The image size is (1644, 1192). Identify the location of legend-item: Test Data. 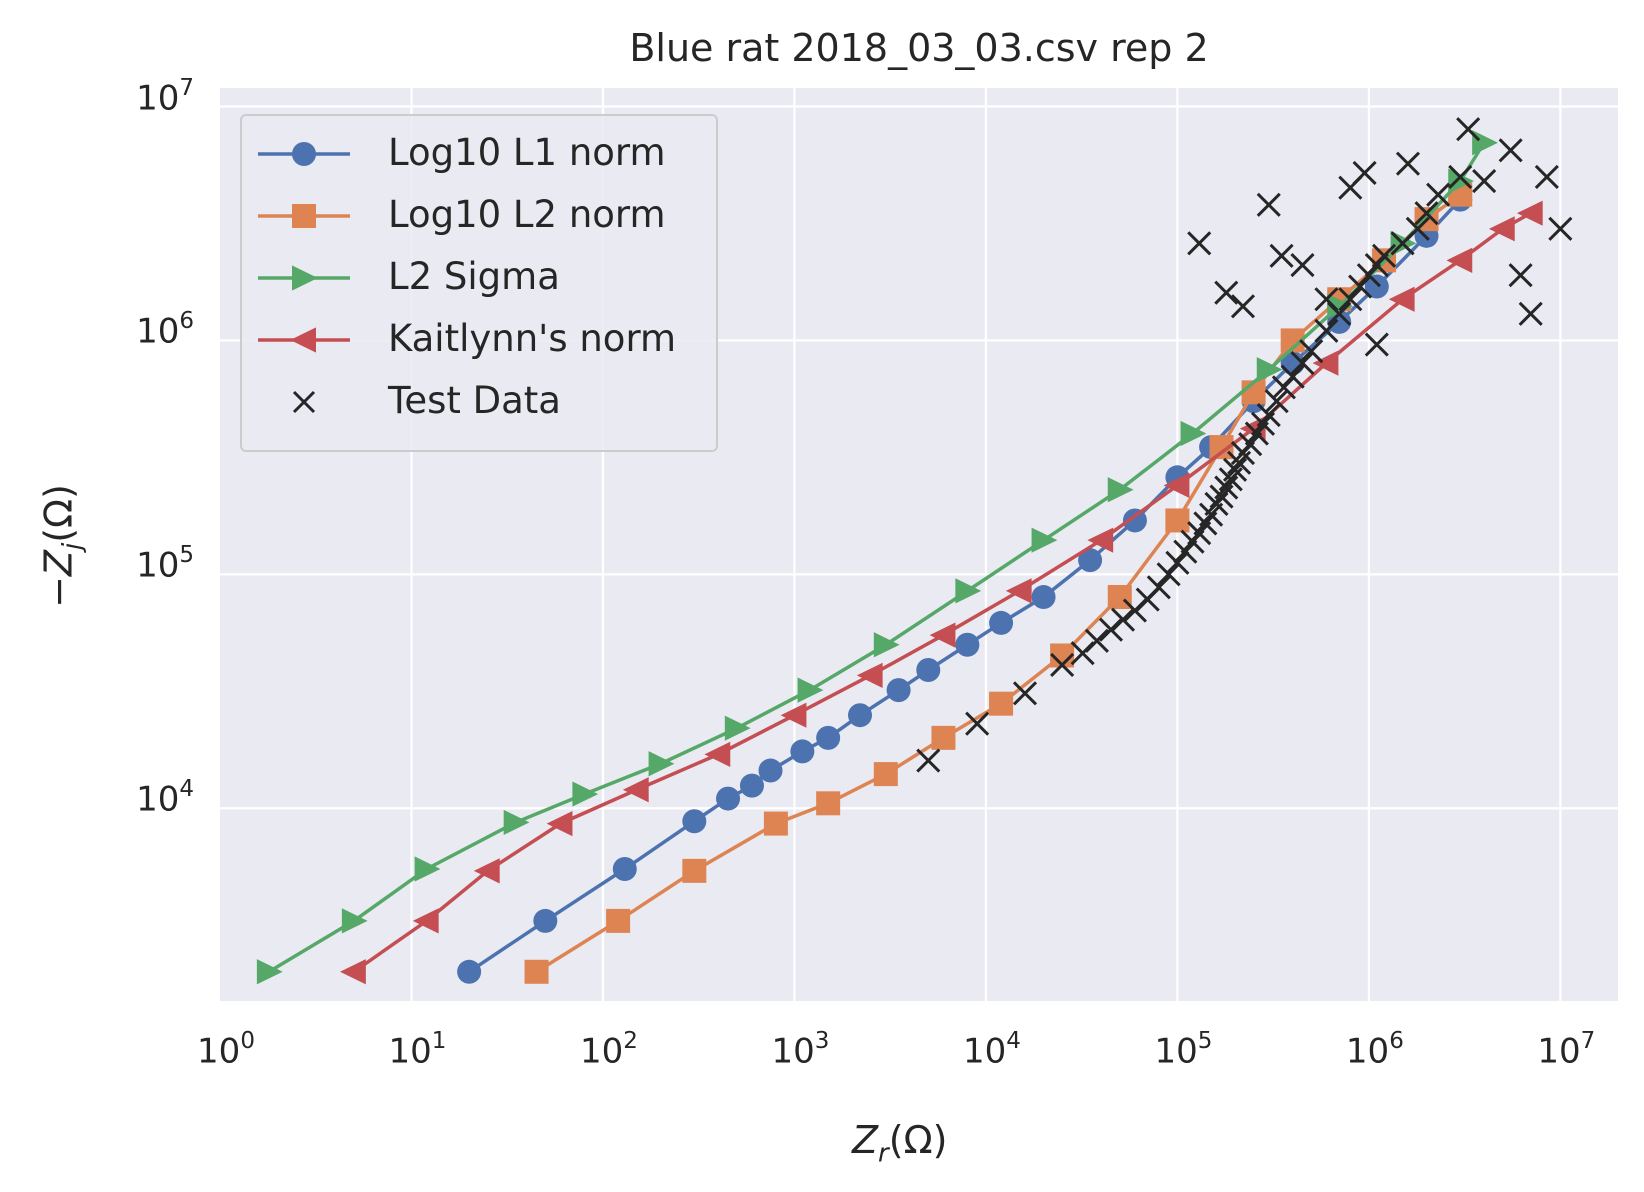
(479, 402).